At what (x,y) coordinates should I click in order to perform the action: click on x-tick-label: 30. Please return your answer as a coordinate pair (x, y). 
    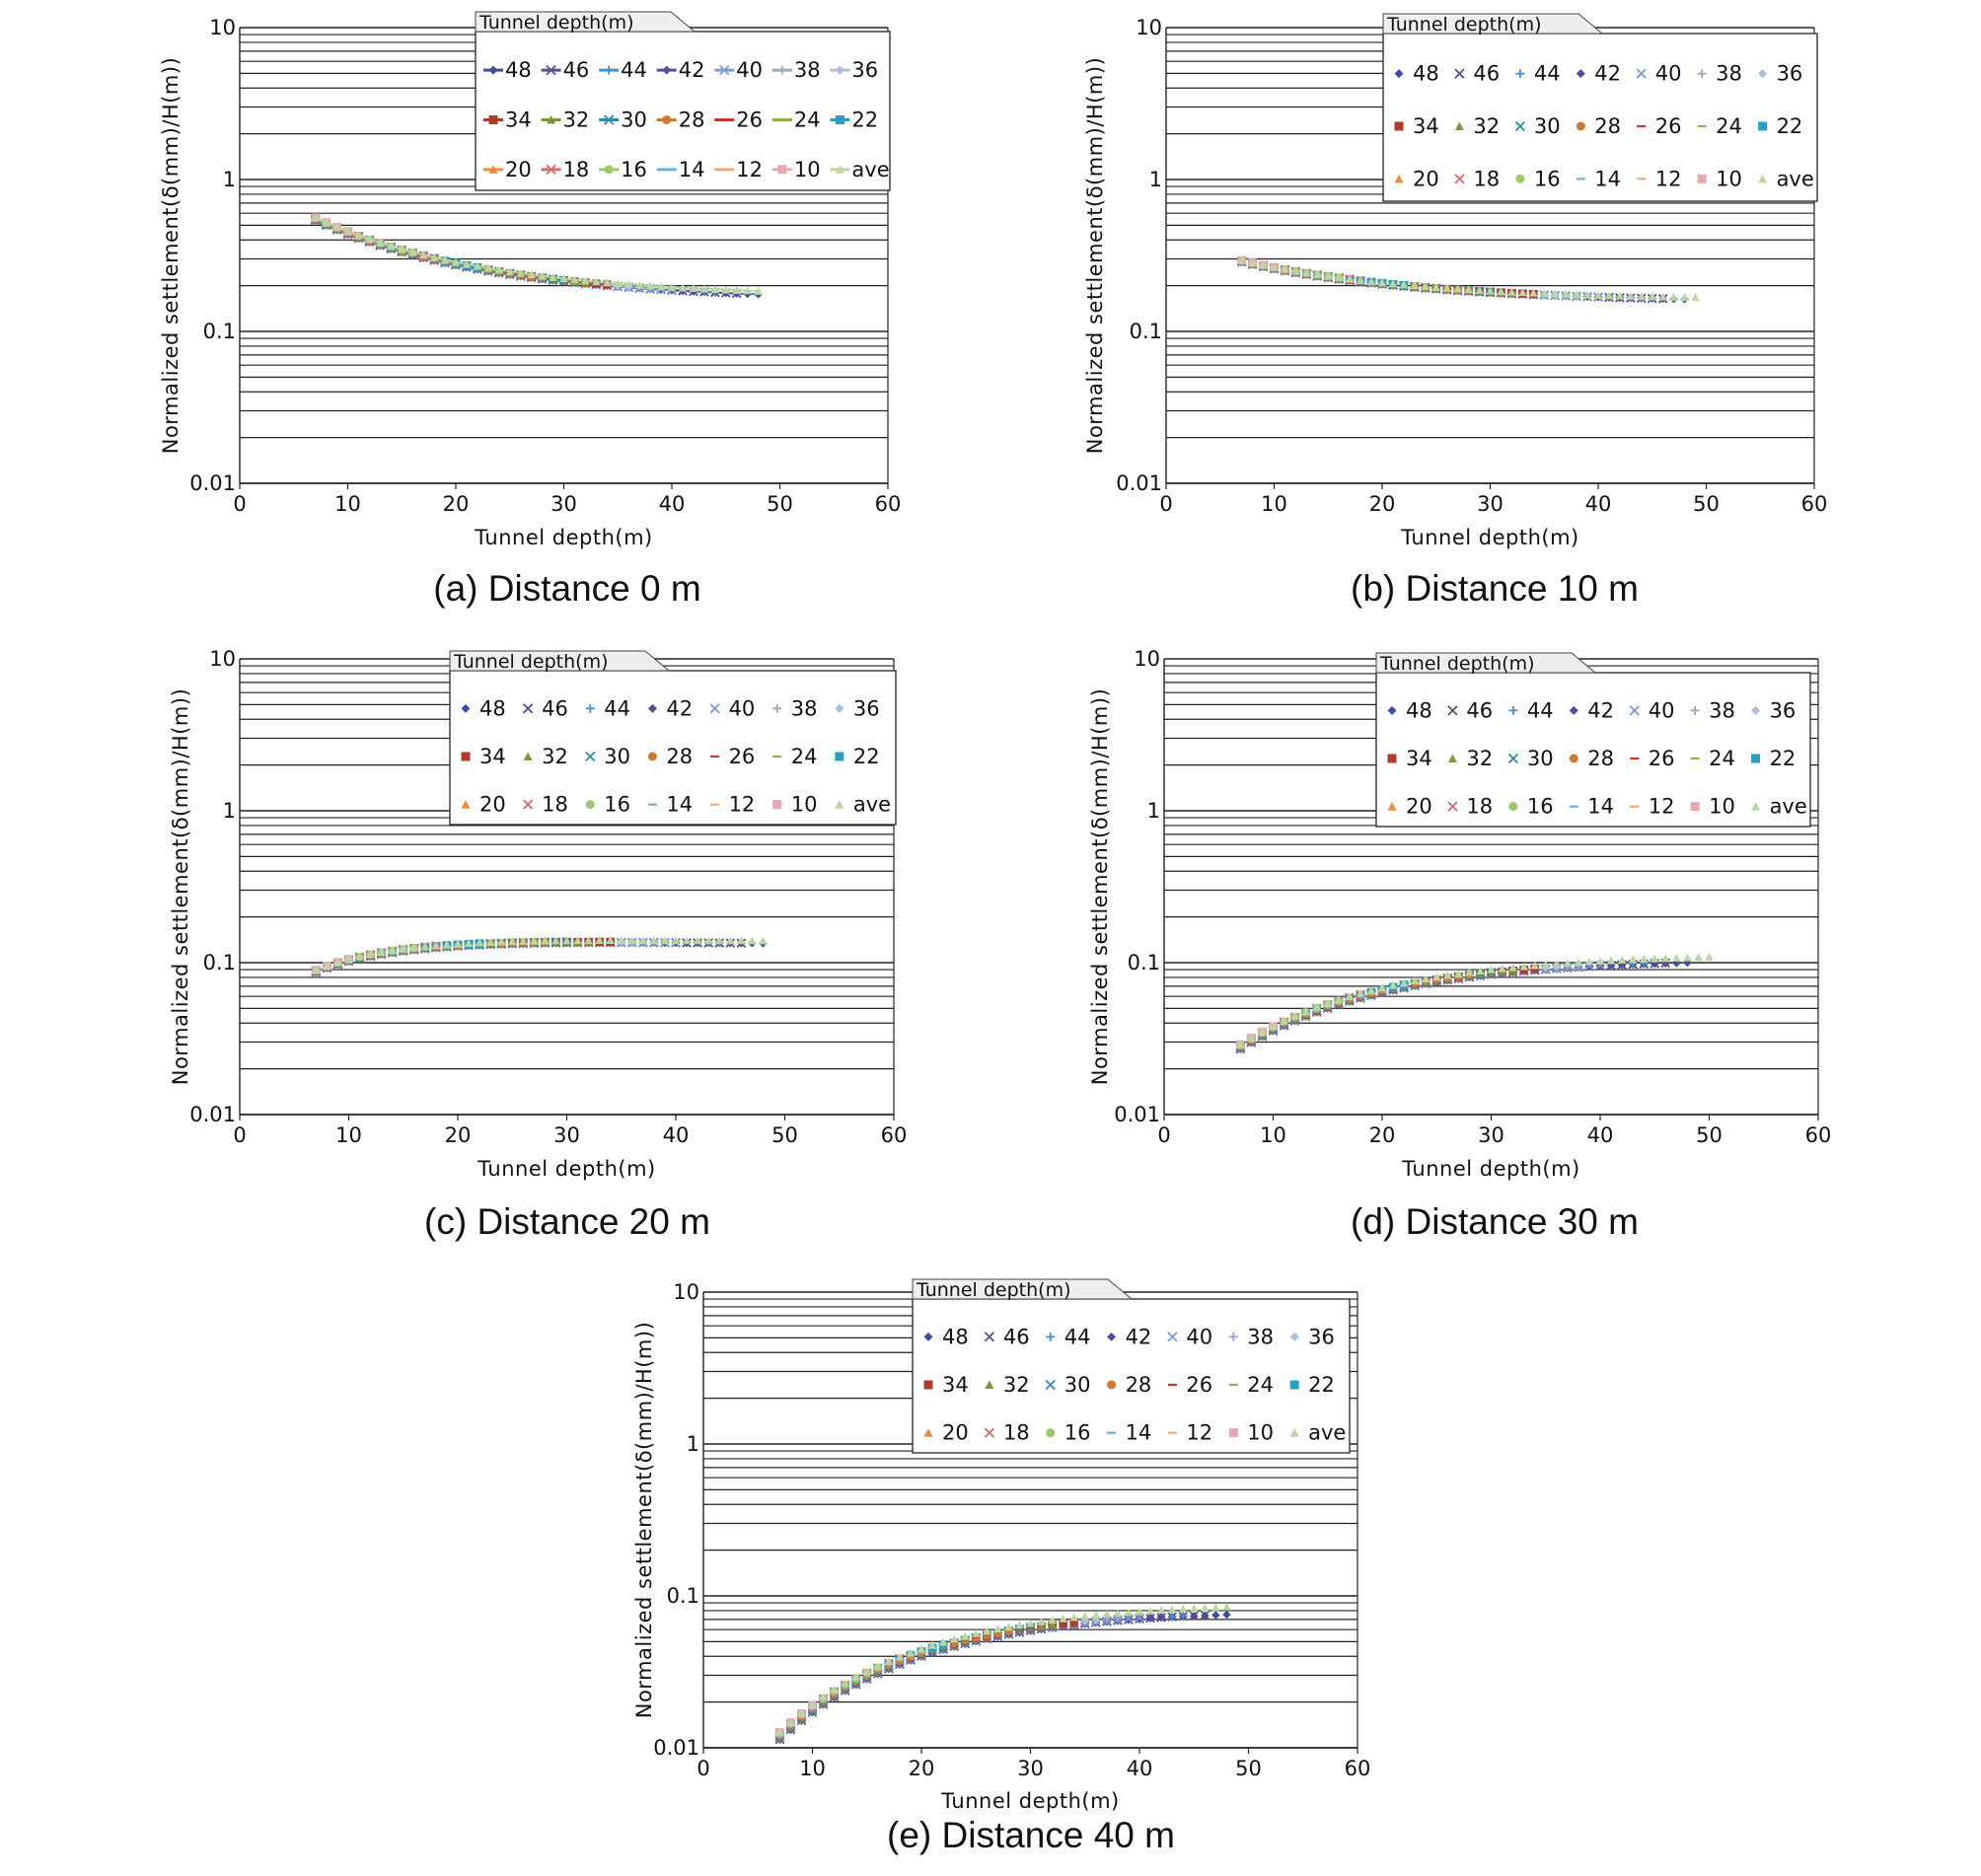
    Looking at the image, I should click on (566, 1135).